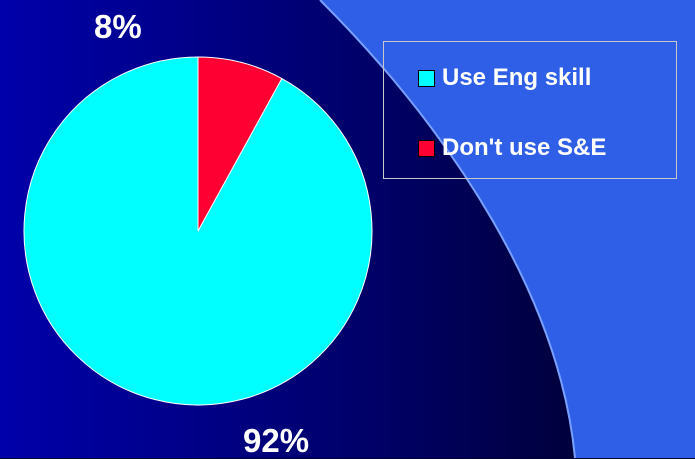  What do you see at coordinates (530, 110) in the screenshot?
I see `chart-legend: Use Eng skill Don't use S&E` at bounding box center [530, 110].